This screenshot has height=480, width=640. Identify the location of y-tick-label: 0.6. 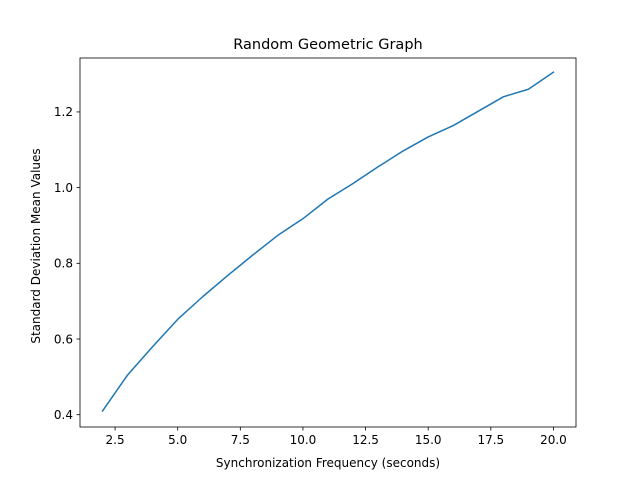
(63, 339).